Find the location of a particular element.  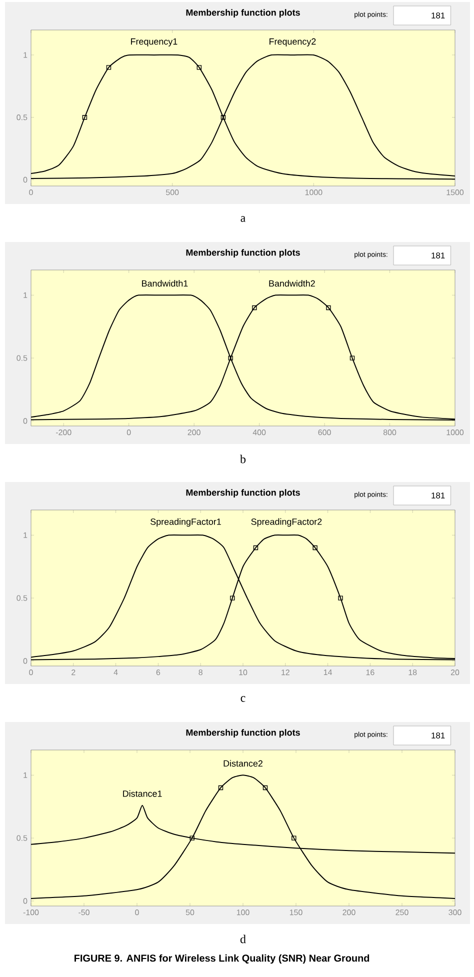

text: b is located at coordinates (243, 459).